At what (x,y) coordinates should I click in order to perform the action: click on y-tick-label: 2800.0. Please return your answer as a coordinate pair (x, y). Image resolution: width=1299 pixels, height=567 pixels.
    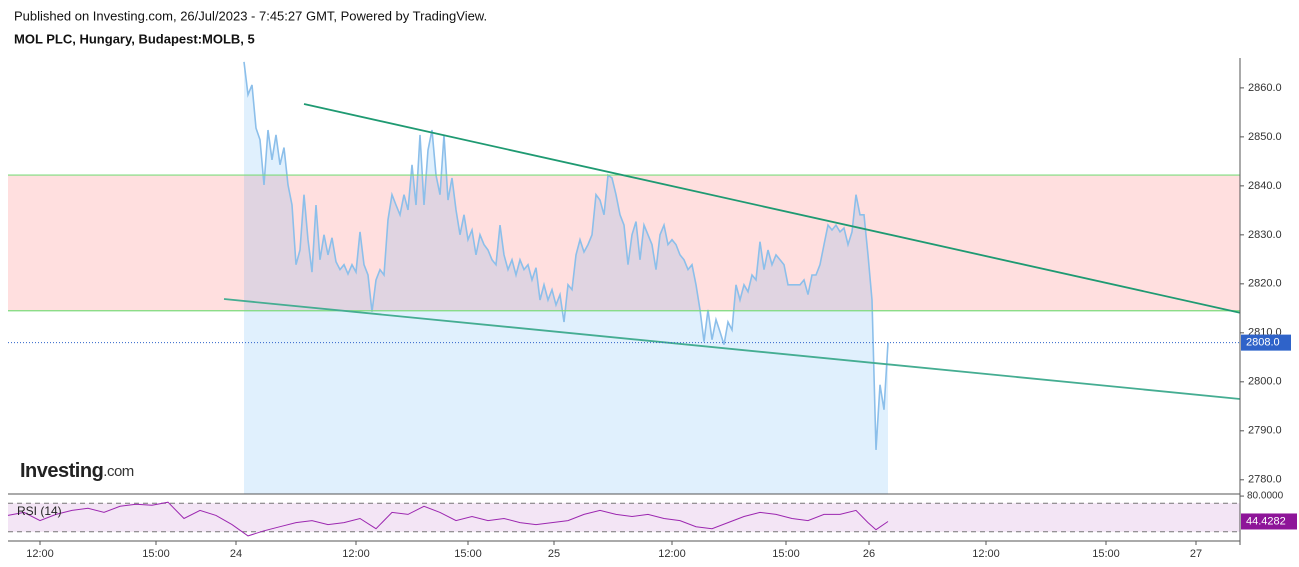
    Looking at the image, I should click on (1265, 382).